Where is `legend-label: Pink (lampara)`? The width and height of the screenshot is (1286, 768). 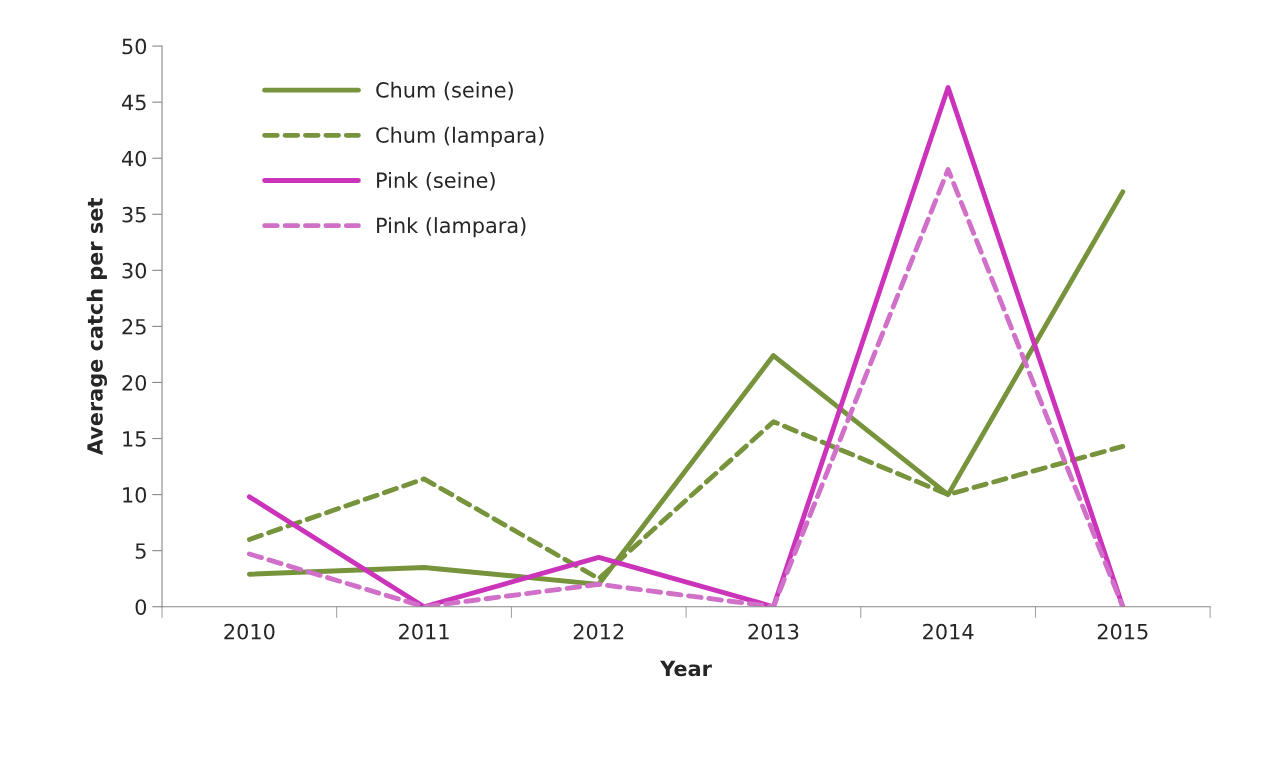
legend-label: Pink (lampara) is located at coordinates (451, 227).